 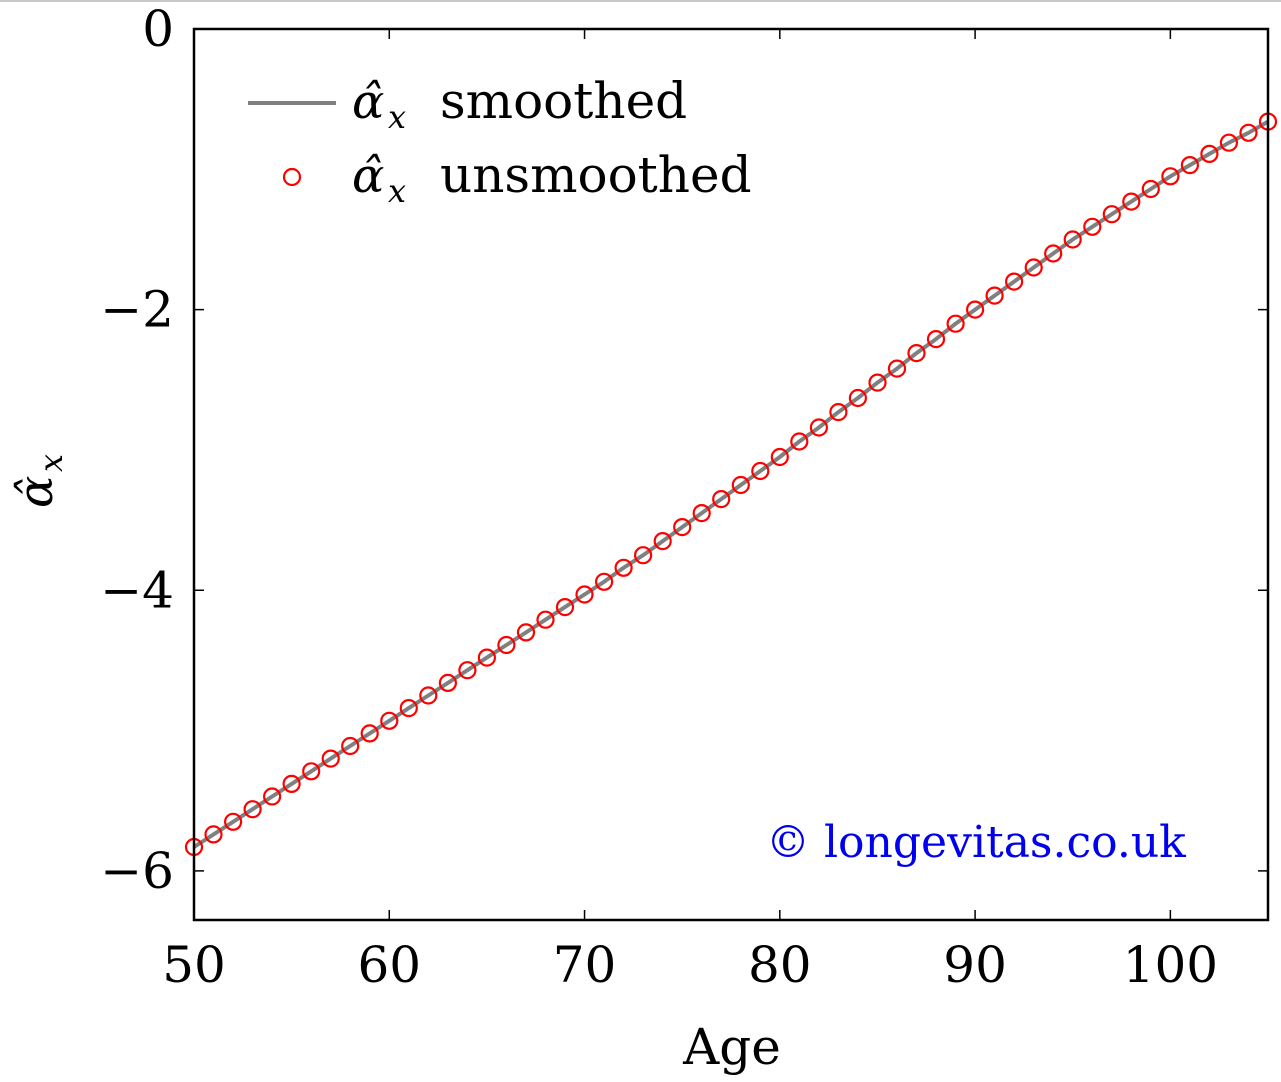 What do you see at coordinates (292, 177) in the screenshot?
I see `legend-marker-swatch` at bounding box center [292, 177].